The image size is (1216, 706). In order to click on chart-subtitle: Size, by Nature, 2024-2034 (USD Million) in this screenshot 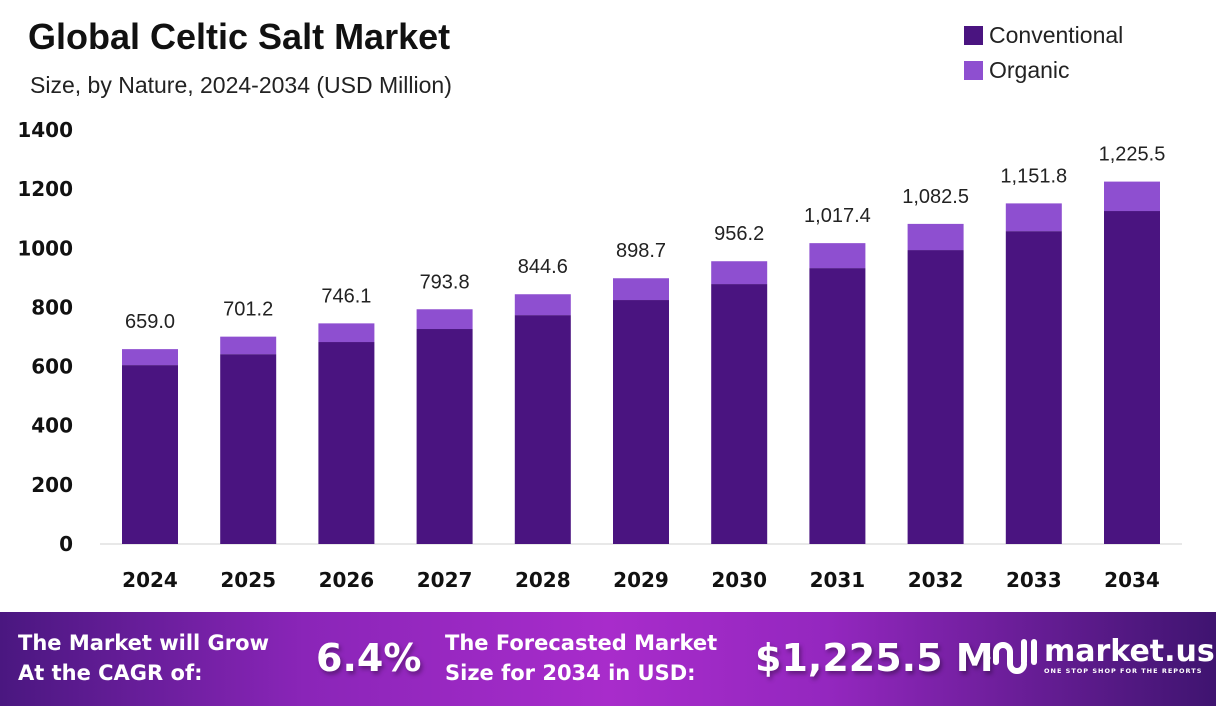, I will do `click(241, 85)`.